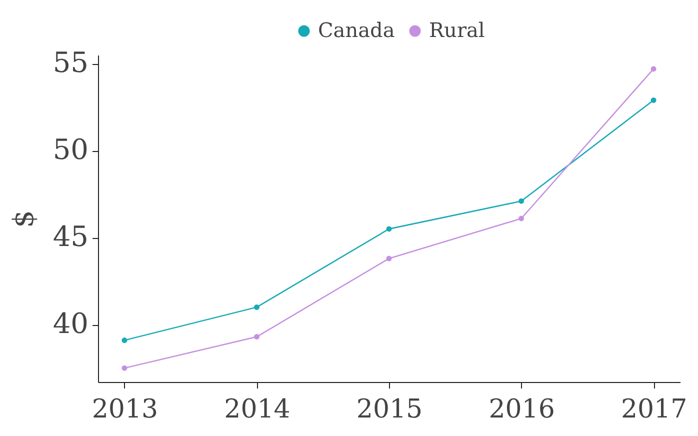 The image size is (698, 436). I want to click on x-tick-label: 2015, so click(389, 409).